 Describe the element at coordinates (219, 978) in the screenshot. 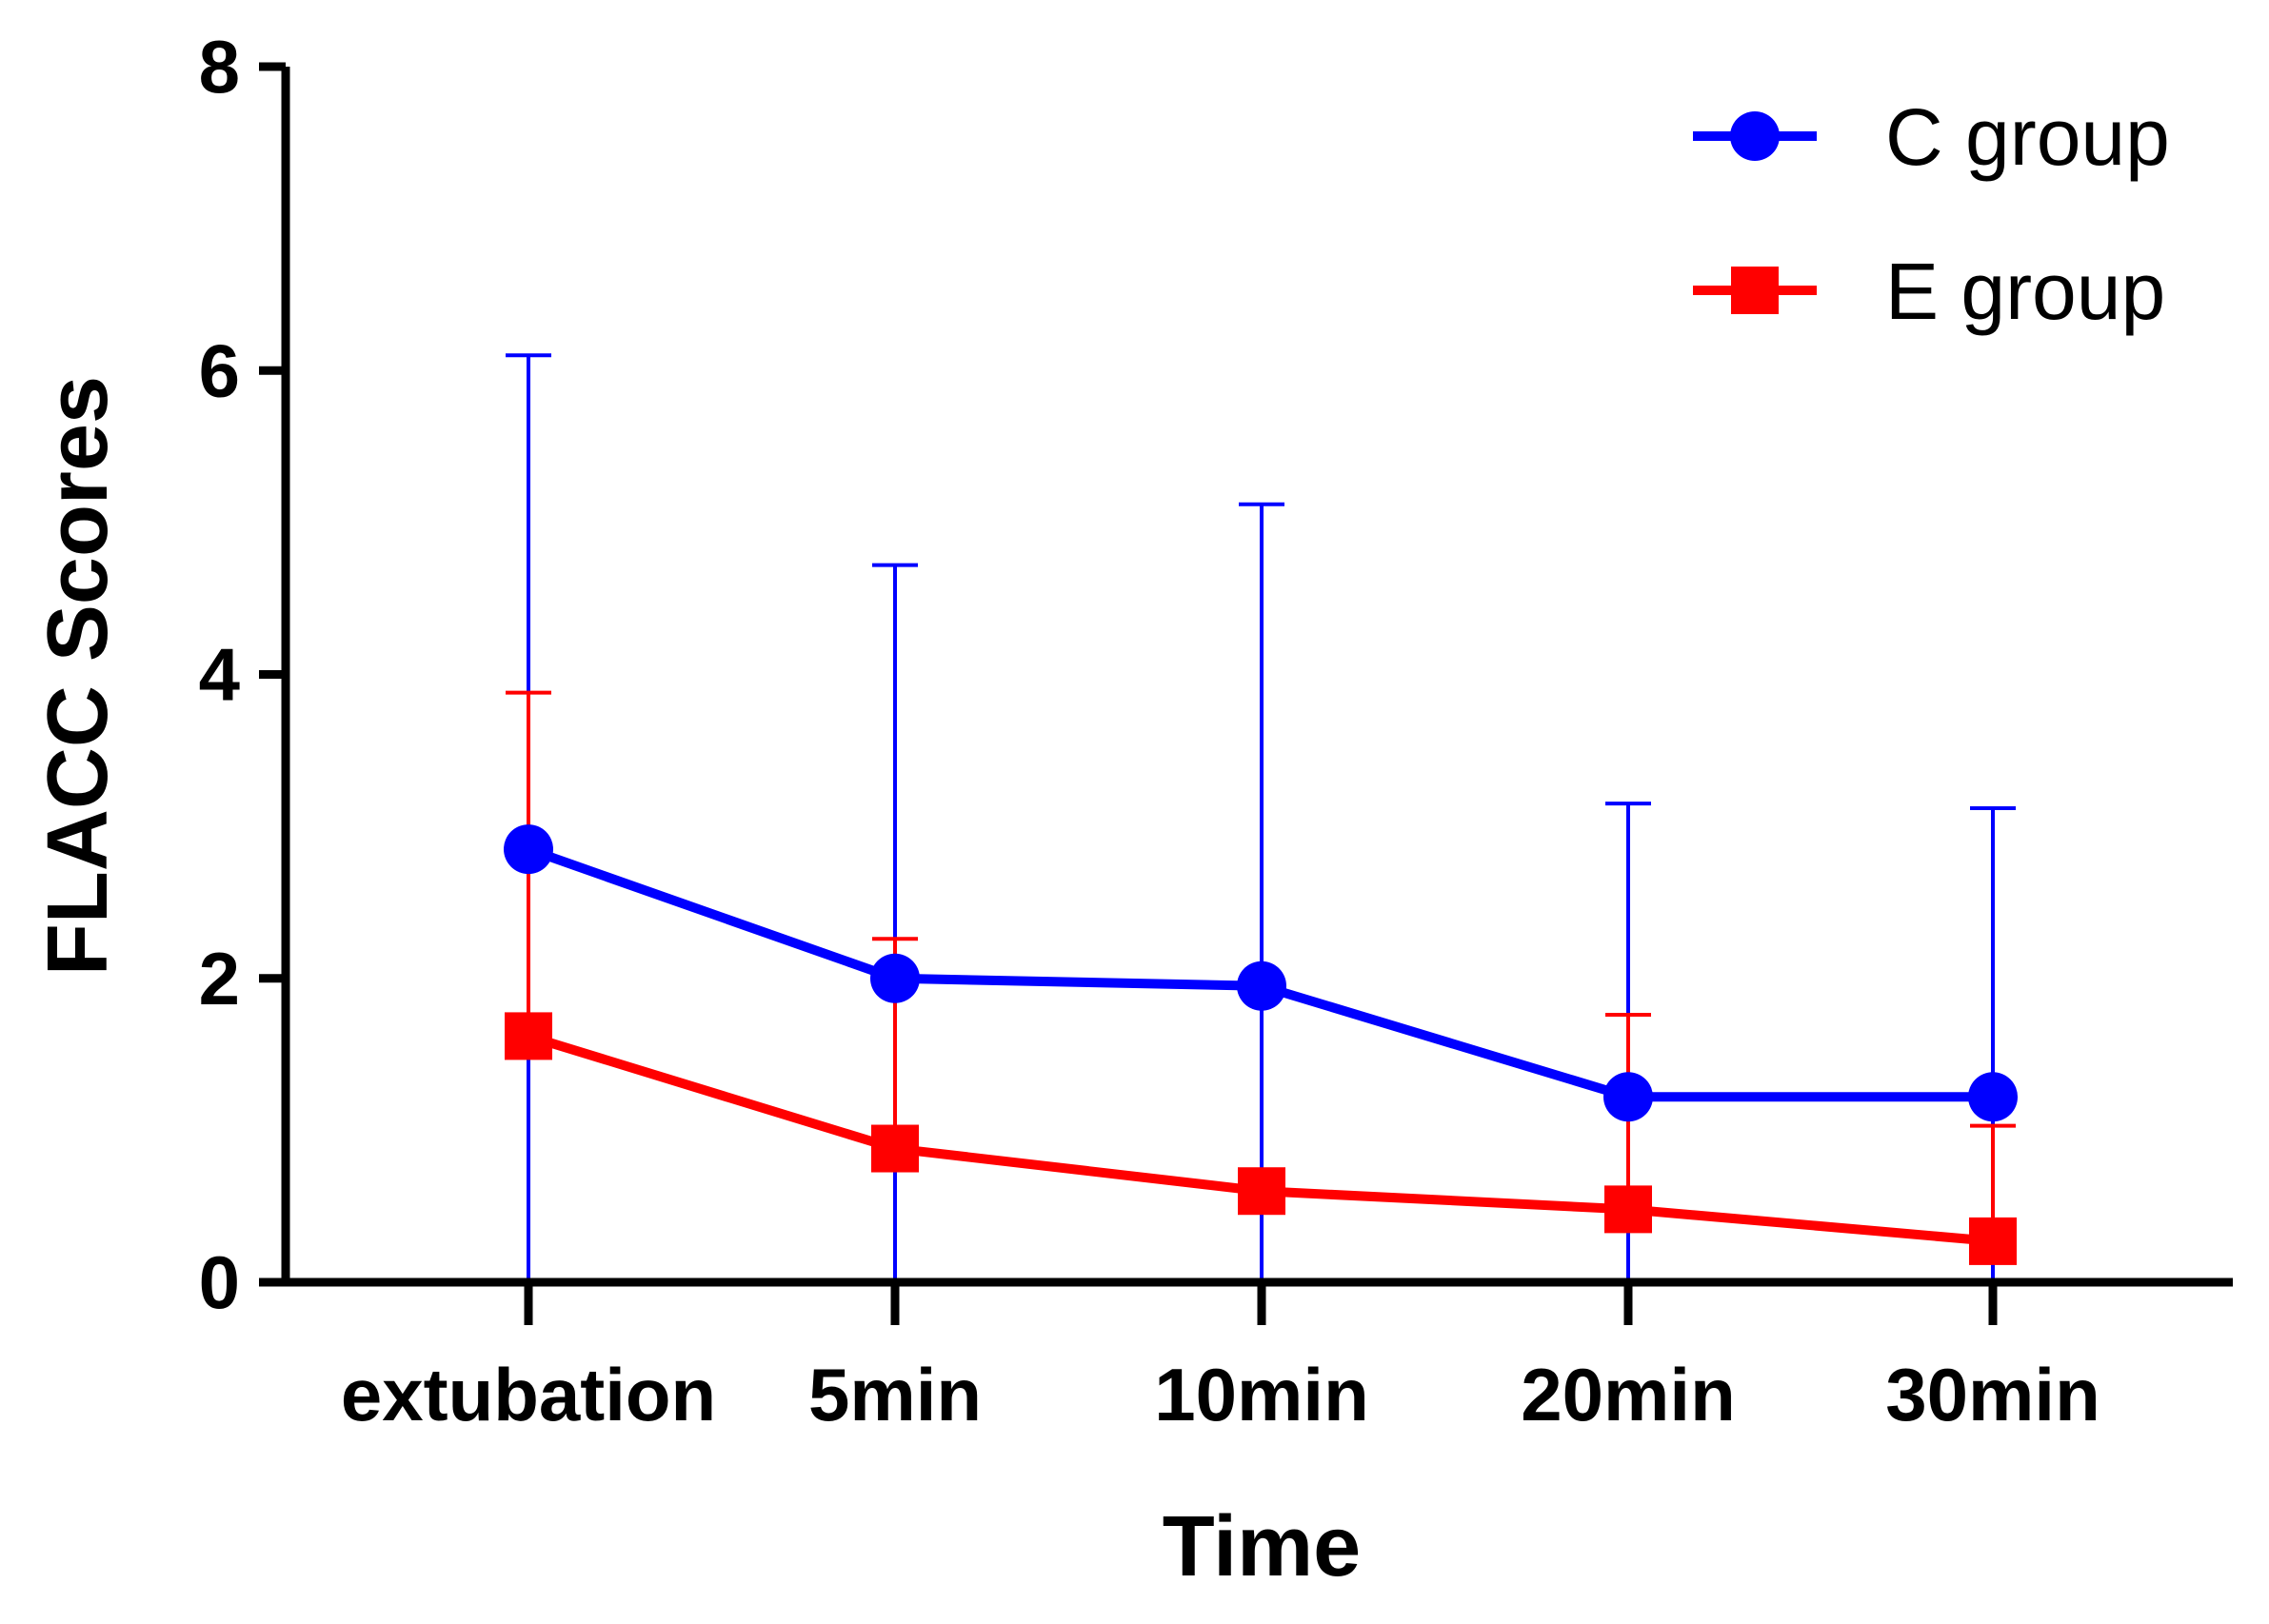

I see `y-tick-label-2: 2` at that location.